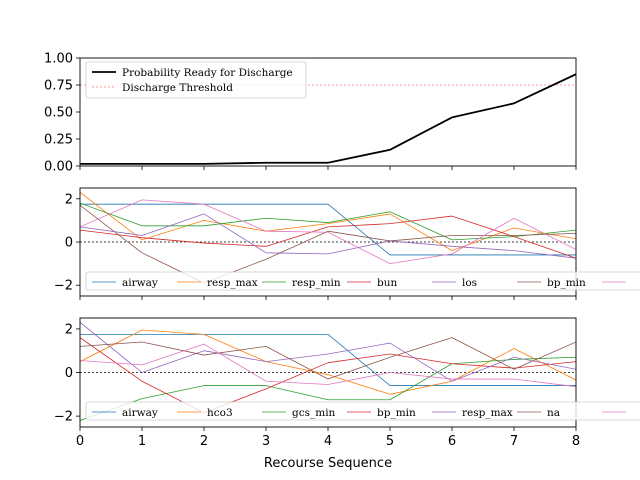 This screenshot has width=640, height=480. I want to click on series-line-gcs_min, so click(328, 388).